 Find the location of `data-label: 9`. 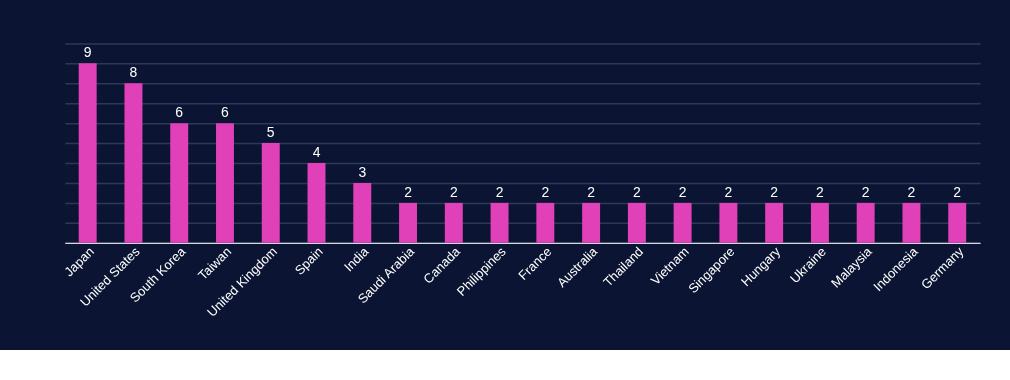

data-label: 9 is located at coordinates (87, 52).